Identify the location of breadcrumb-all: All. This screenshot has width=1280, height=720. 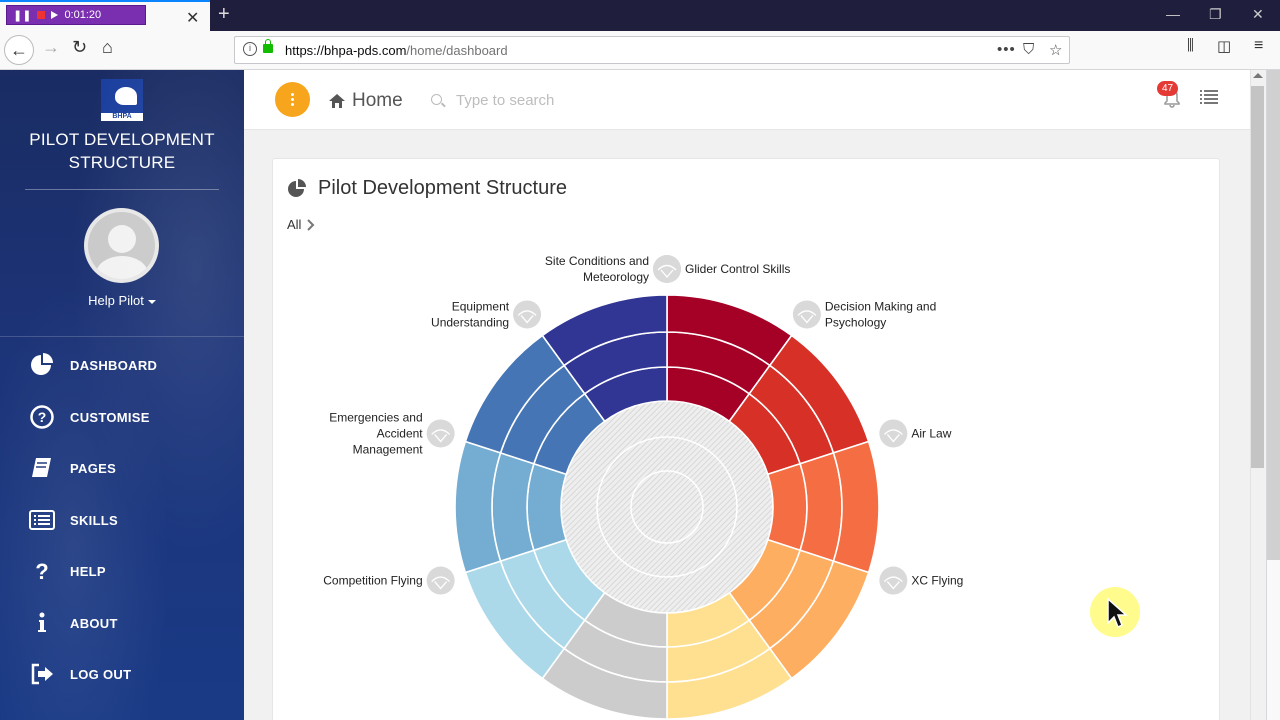
(301, 224).